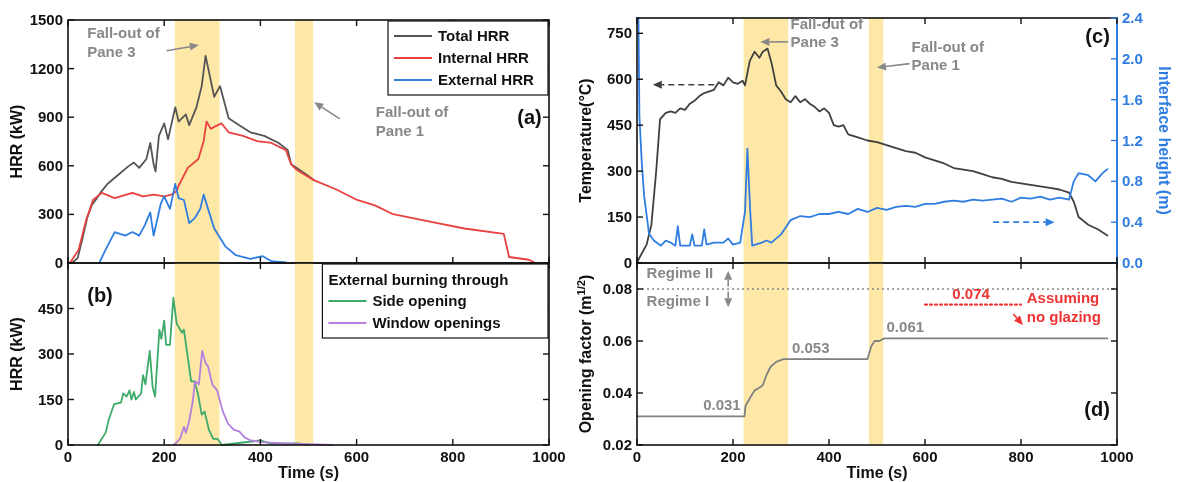  What do you see at coordinates (1132, 181) in the screenshot?
I see `y2-tick-label: 0.8` at bounding box center [1132, 181].